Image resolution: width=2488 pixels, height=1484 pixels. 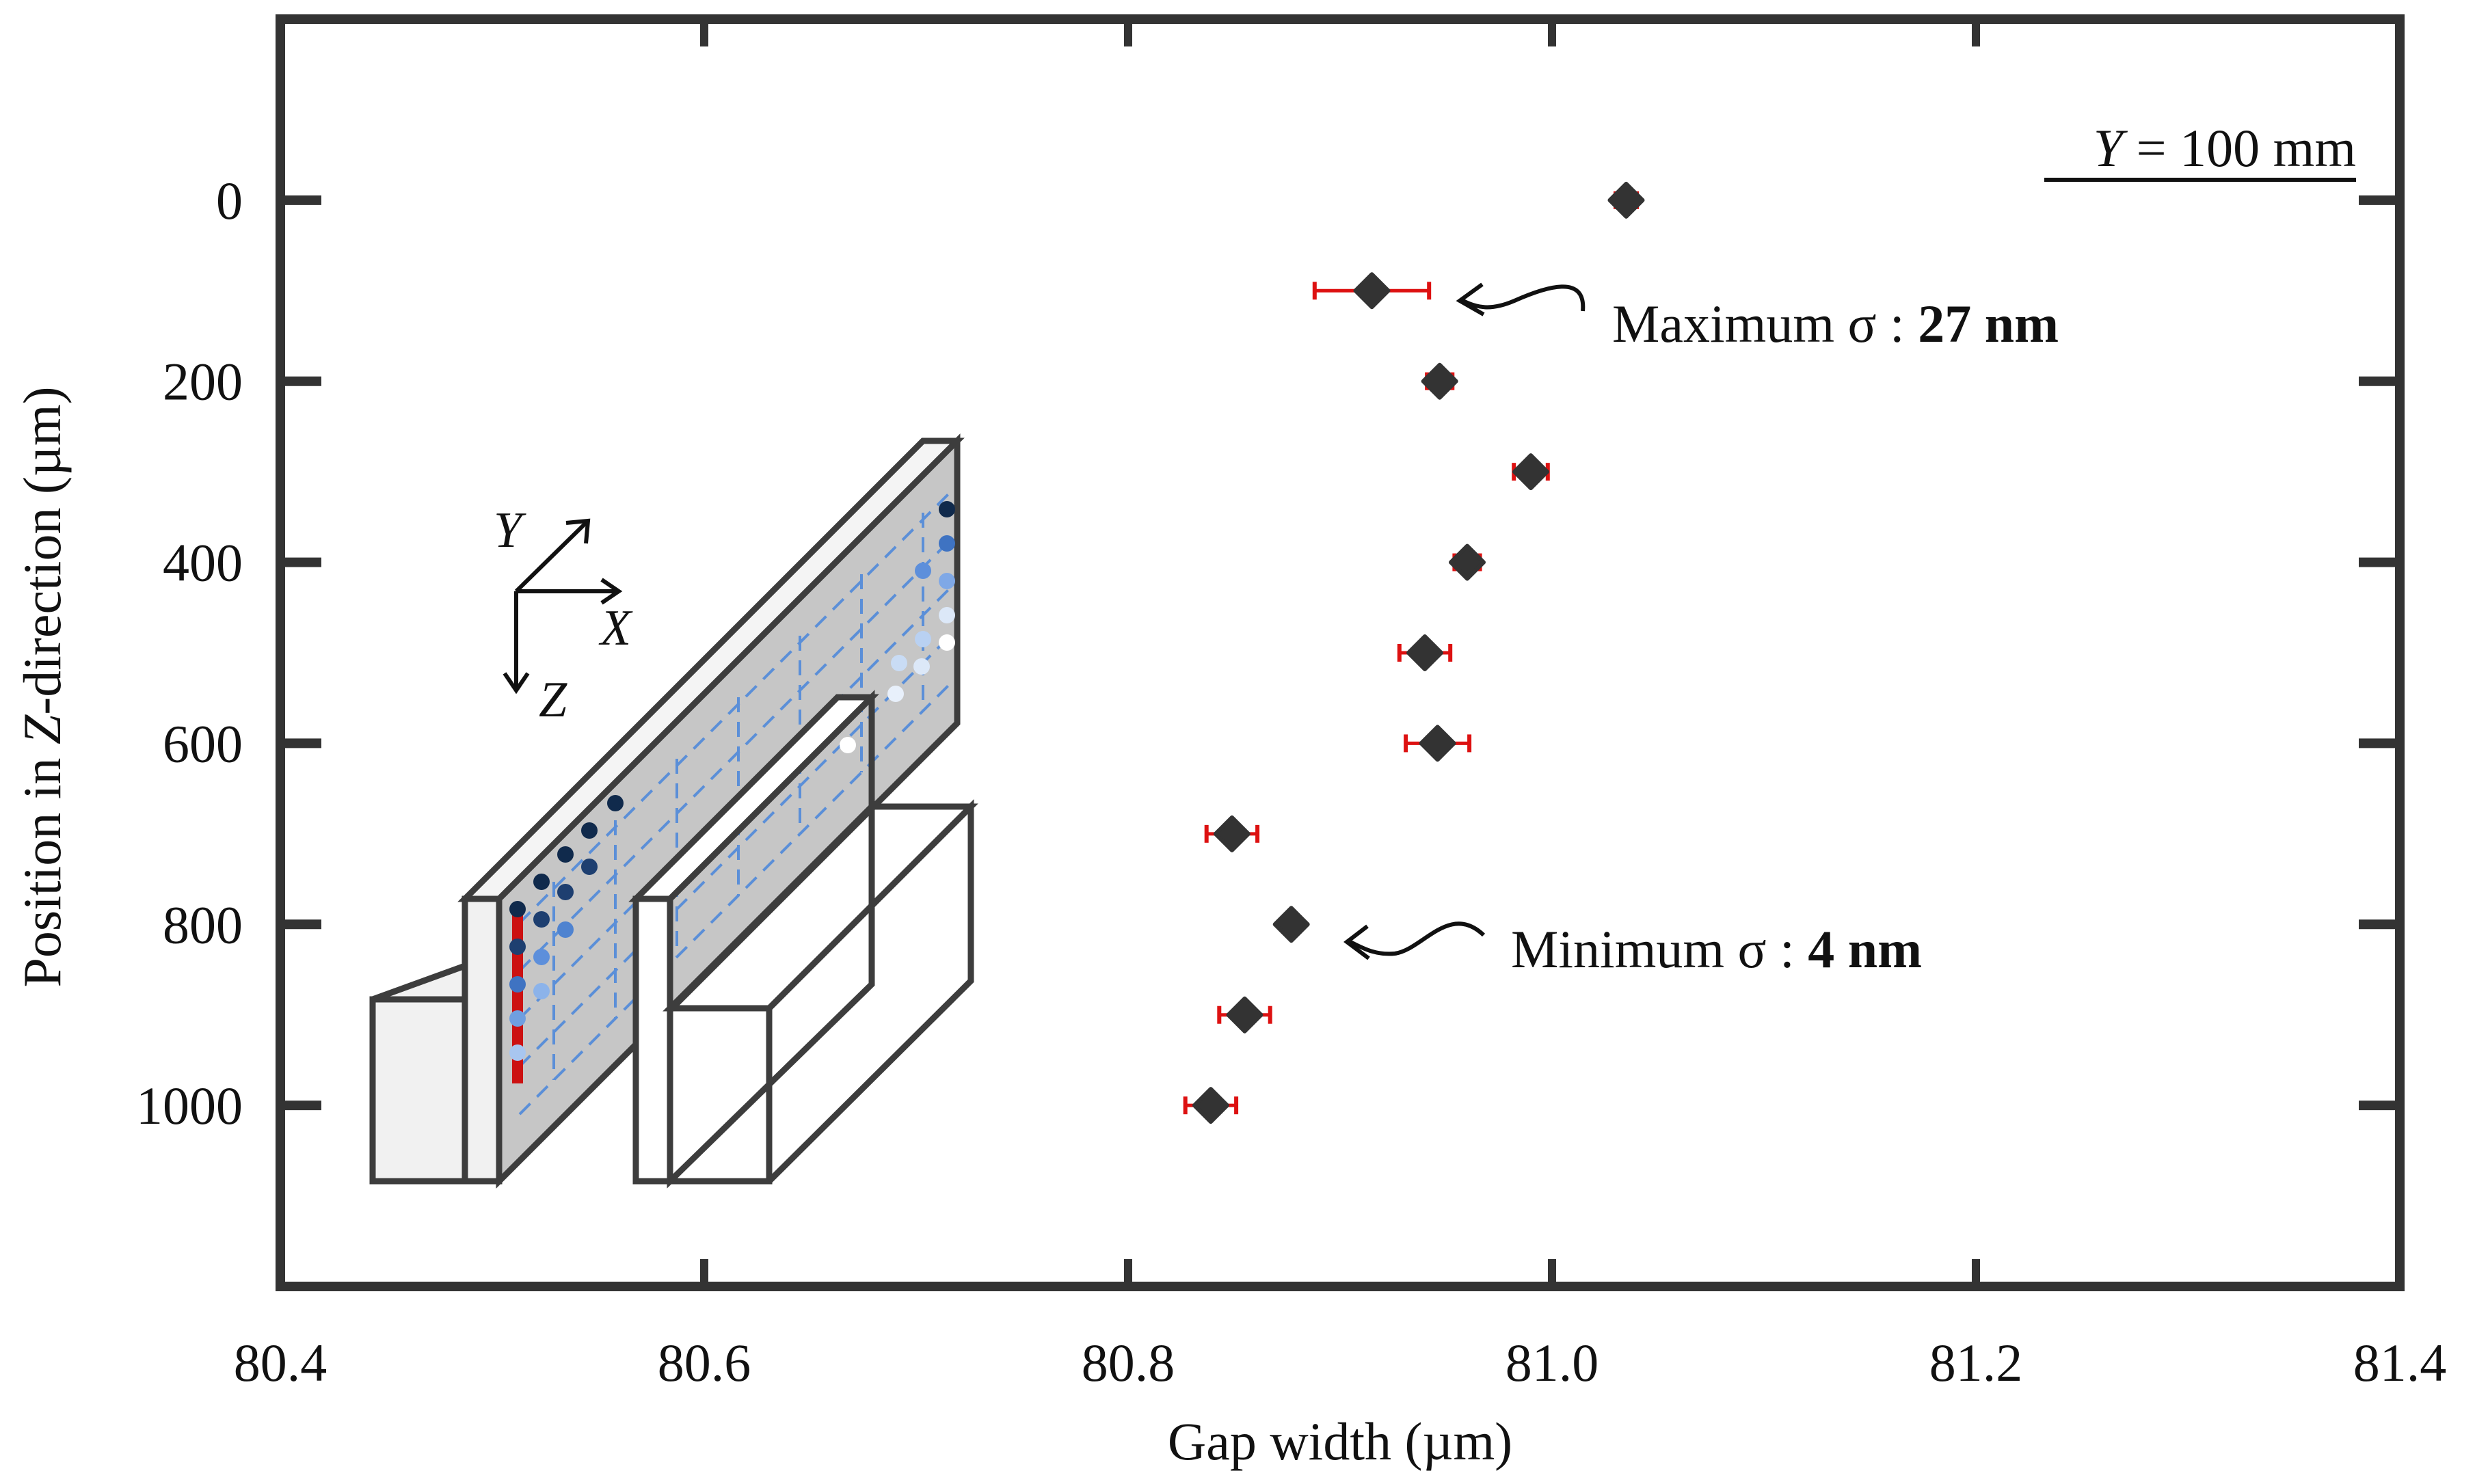 What do you see at coordinates (732, 781) in the screenshot?
I see `measurement-dots` at bounding box center [732, 781].